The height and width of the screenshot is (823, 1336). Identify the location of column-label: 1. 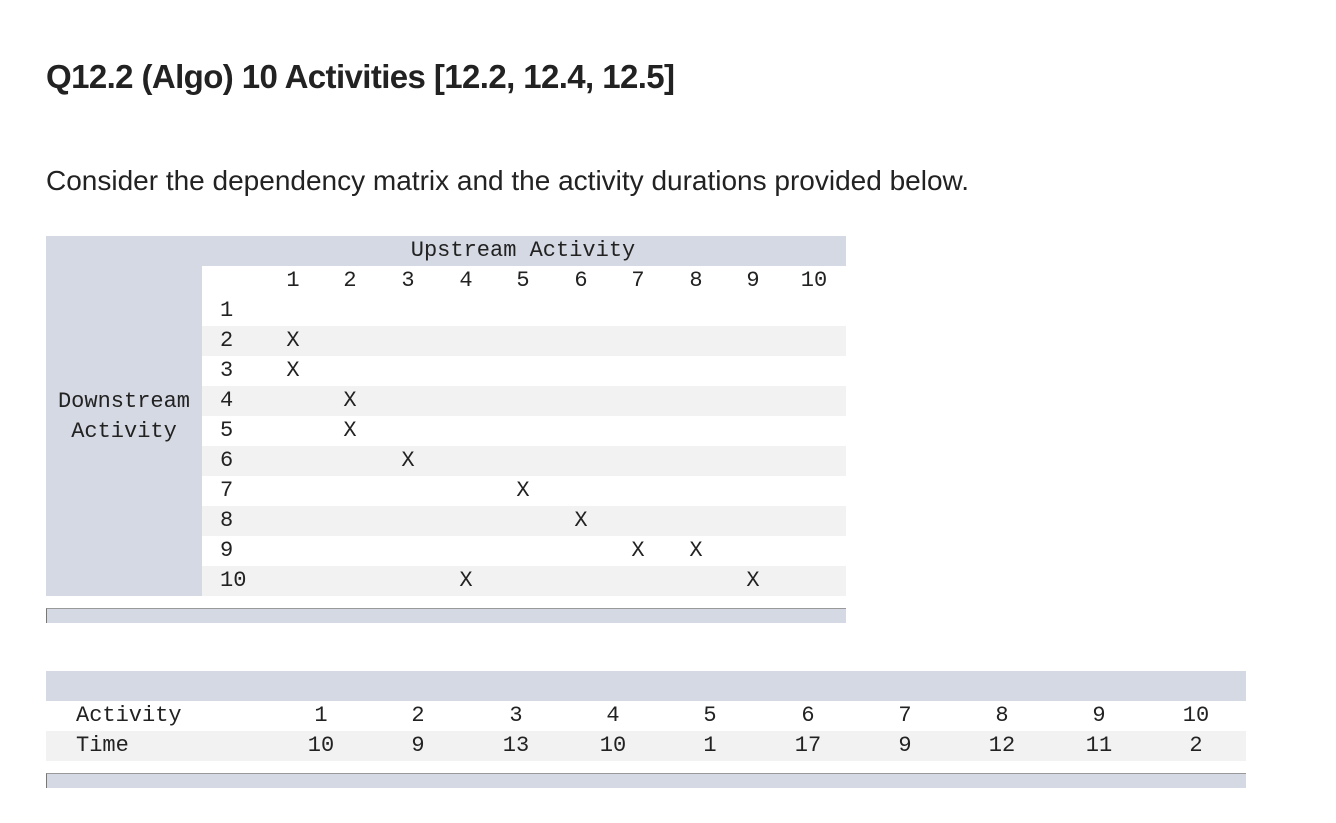
(293, 280).